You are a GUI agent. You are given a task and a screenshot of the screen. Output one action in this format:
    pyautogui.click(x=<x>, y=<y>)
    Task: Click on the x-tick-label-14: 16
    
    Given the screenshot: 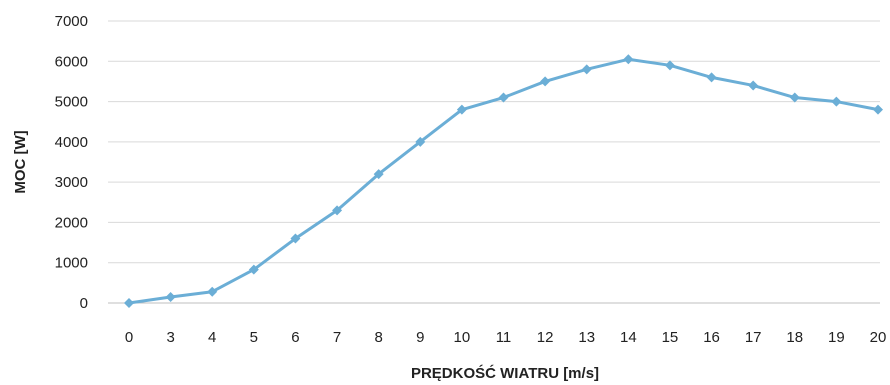 What is the action you would take?
    pyautogui.click(x=711, y=337)
    